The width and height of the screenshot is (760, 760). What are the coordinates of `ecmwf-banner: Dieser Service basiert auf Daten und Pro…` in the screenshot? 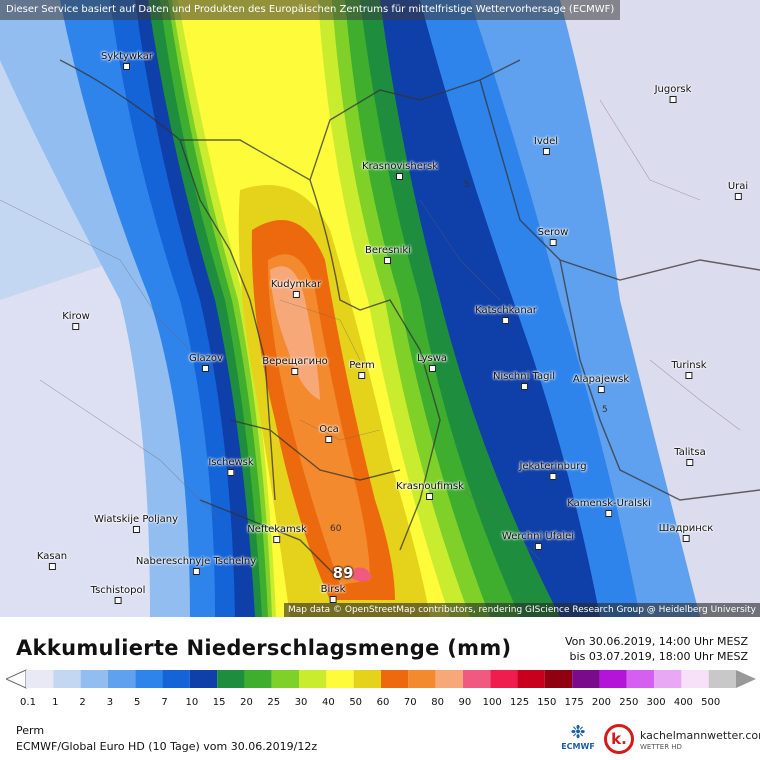 It's located at (310, 10).